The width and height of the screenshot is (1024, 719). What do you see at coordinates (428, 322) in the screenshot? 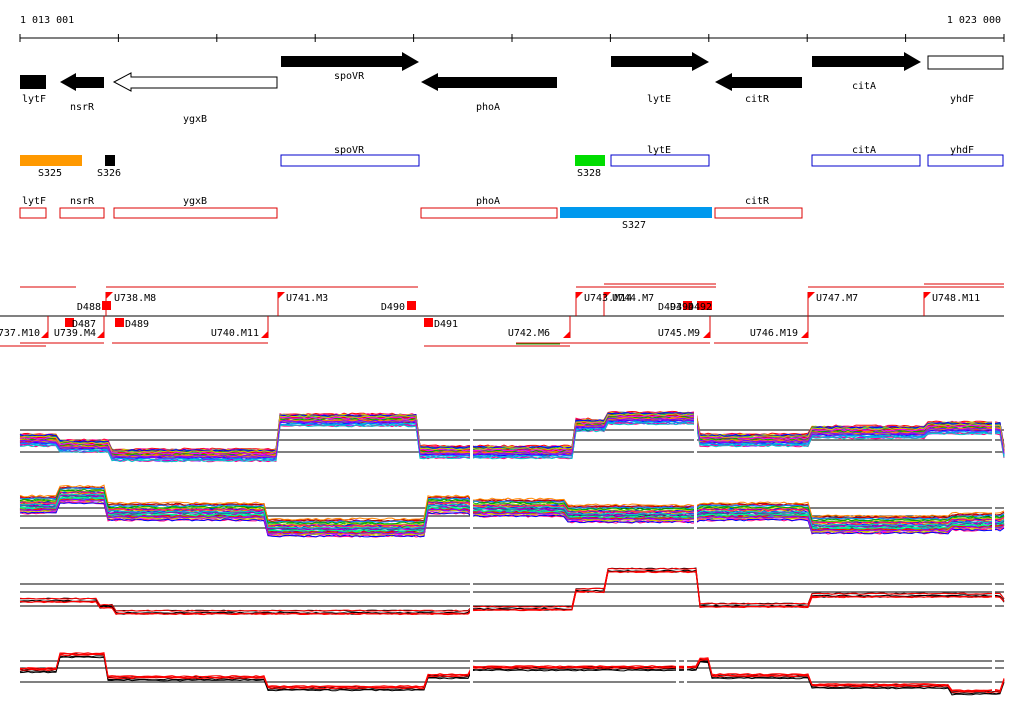
I see `d-marker-D491` at bounding box center [428, 322].